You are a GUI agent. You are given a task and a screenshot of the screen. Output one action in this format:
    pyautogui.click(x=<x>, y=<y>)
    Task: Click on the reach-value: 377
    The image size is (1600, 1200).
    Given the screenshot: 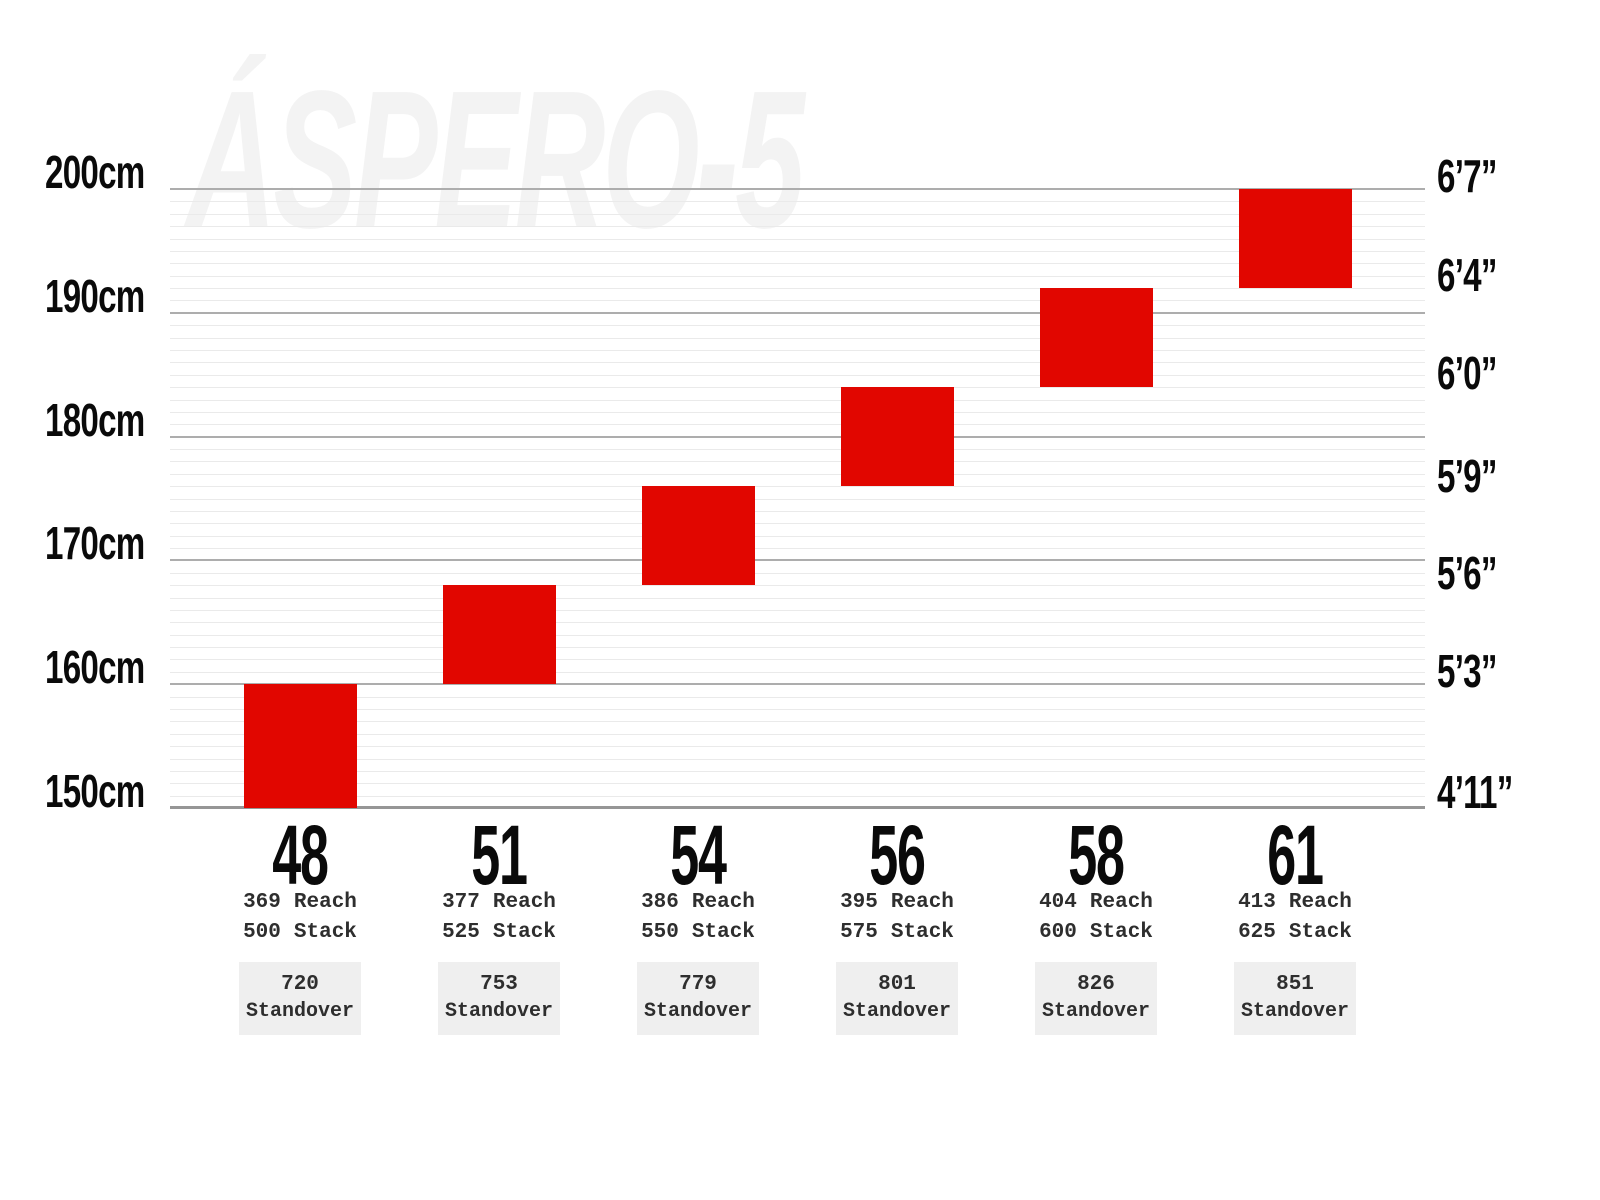 What is the action you would take?
    pyautogui.click(x=461, y=902)
    